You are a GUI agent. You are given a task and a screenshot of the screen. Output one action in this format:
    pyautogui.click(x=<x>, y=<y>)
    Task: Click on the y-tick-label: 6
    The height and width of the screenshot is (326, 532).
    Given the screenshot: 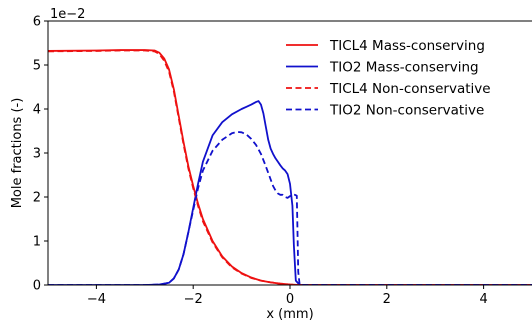 What is the action you would take?
    pyautogui.click(x=37, y=22)
    